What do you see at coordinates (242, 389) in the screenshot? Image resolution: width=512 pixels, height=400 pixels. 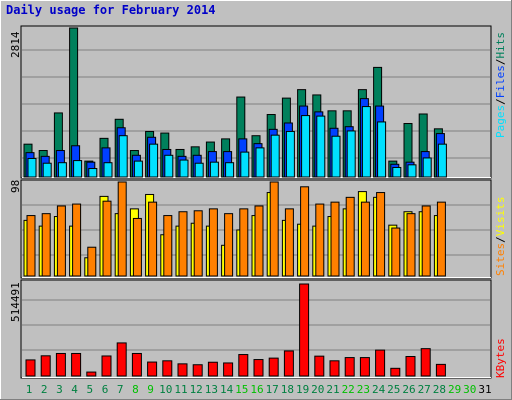 I see `day-label-15: 15` at bounding box center [242, 389].